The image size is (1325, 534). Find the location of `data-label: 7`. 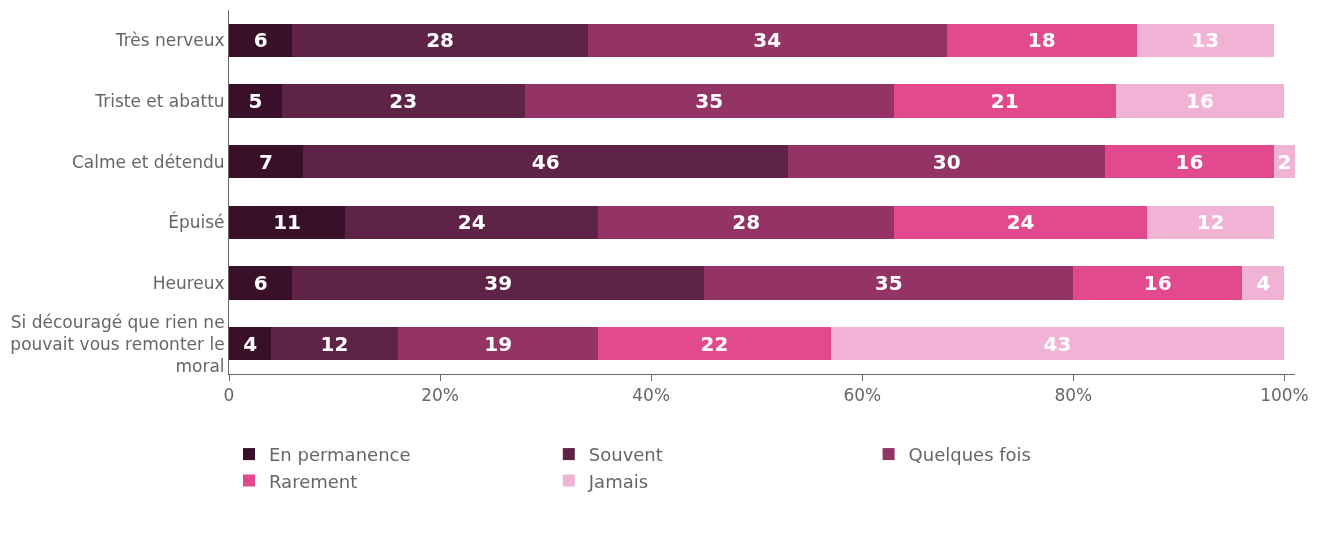

data-label: 7 is located at coordinates (265, 161).